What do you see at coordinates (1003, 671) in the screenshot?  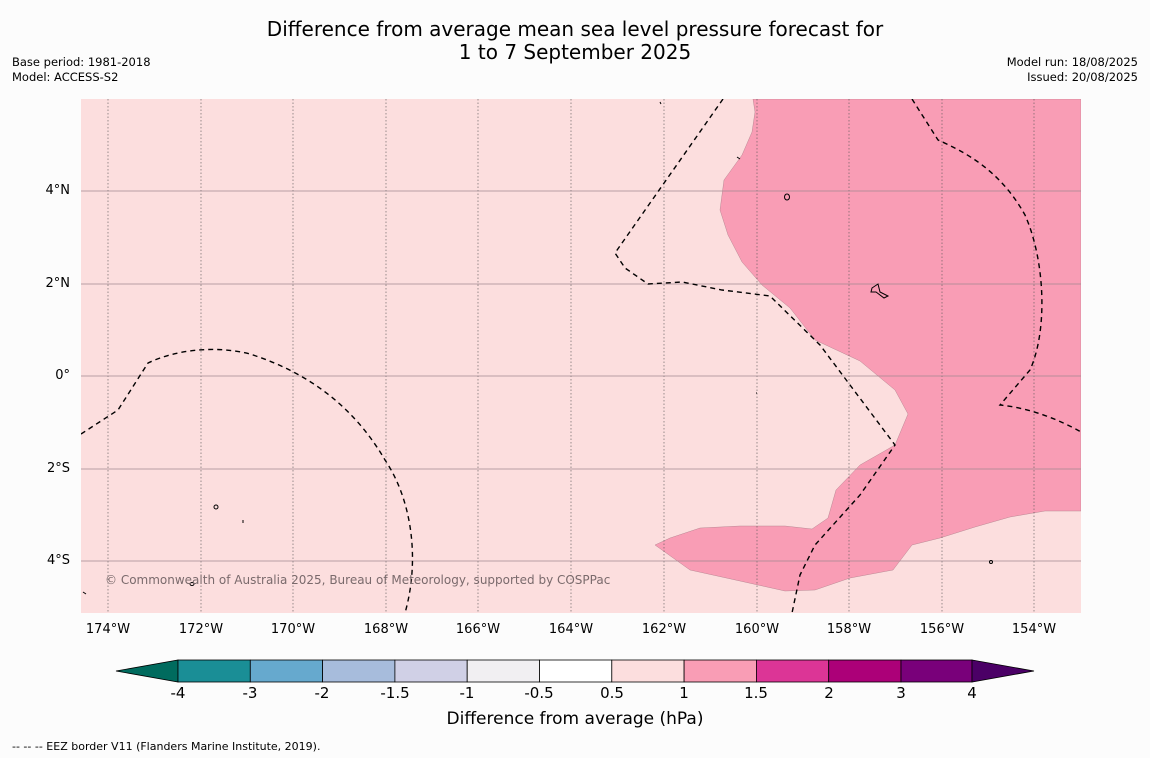 I see `colorbar-high-extension` at bounding box center [1003, 671].